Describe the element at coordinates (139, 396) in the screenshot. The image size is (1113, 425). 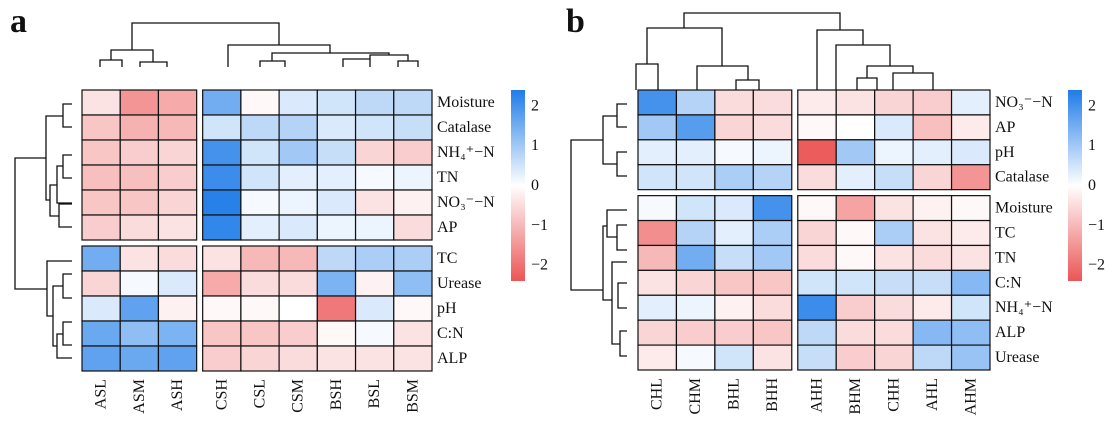
I see `column-label-a-1: ASM` at that location.